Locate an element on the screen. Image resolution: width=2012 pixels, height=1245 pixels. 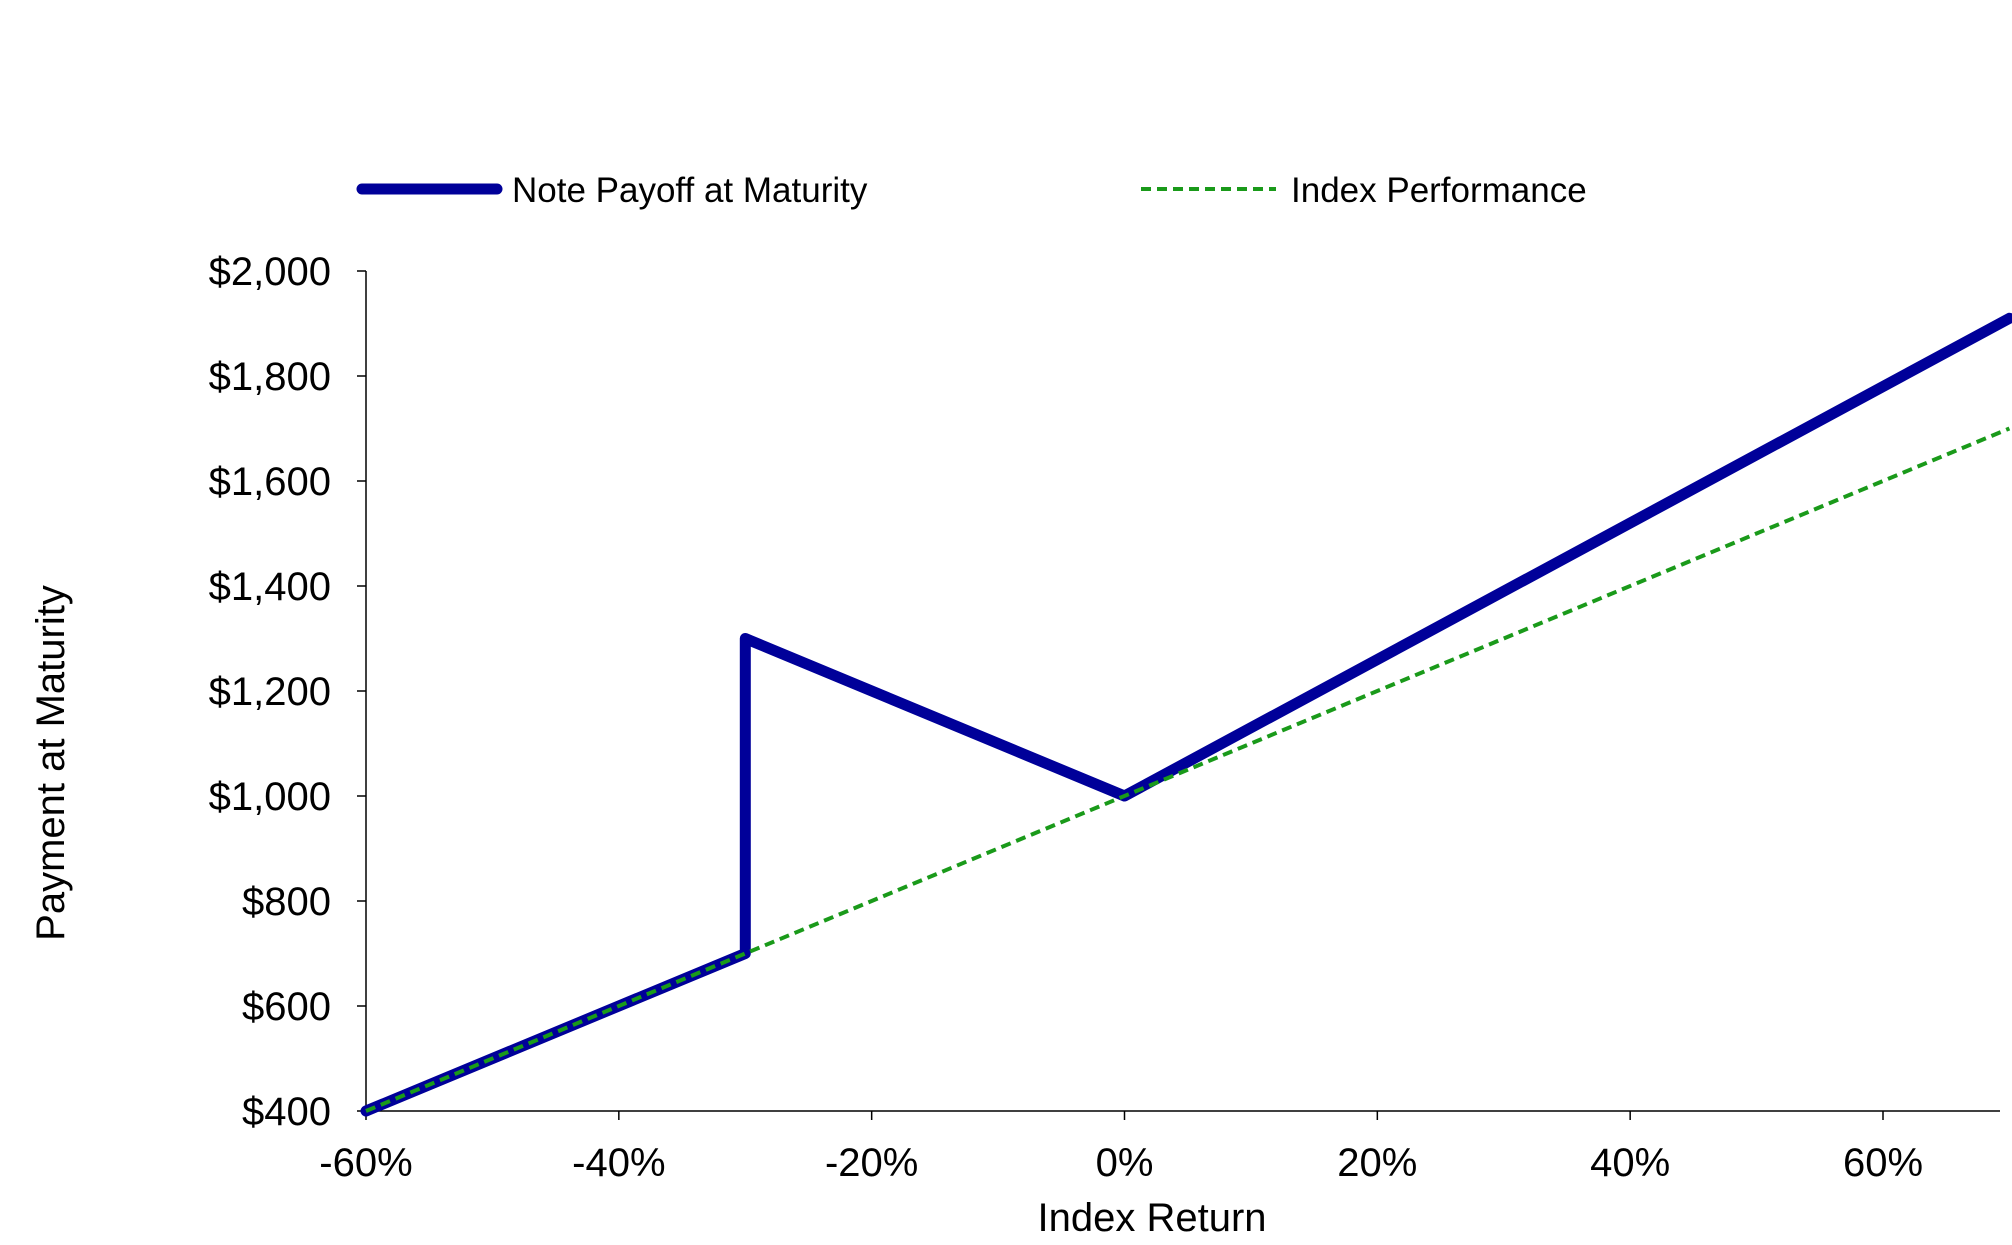
y-tick-label: $600 is located at coordinates (286, 1007).